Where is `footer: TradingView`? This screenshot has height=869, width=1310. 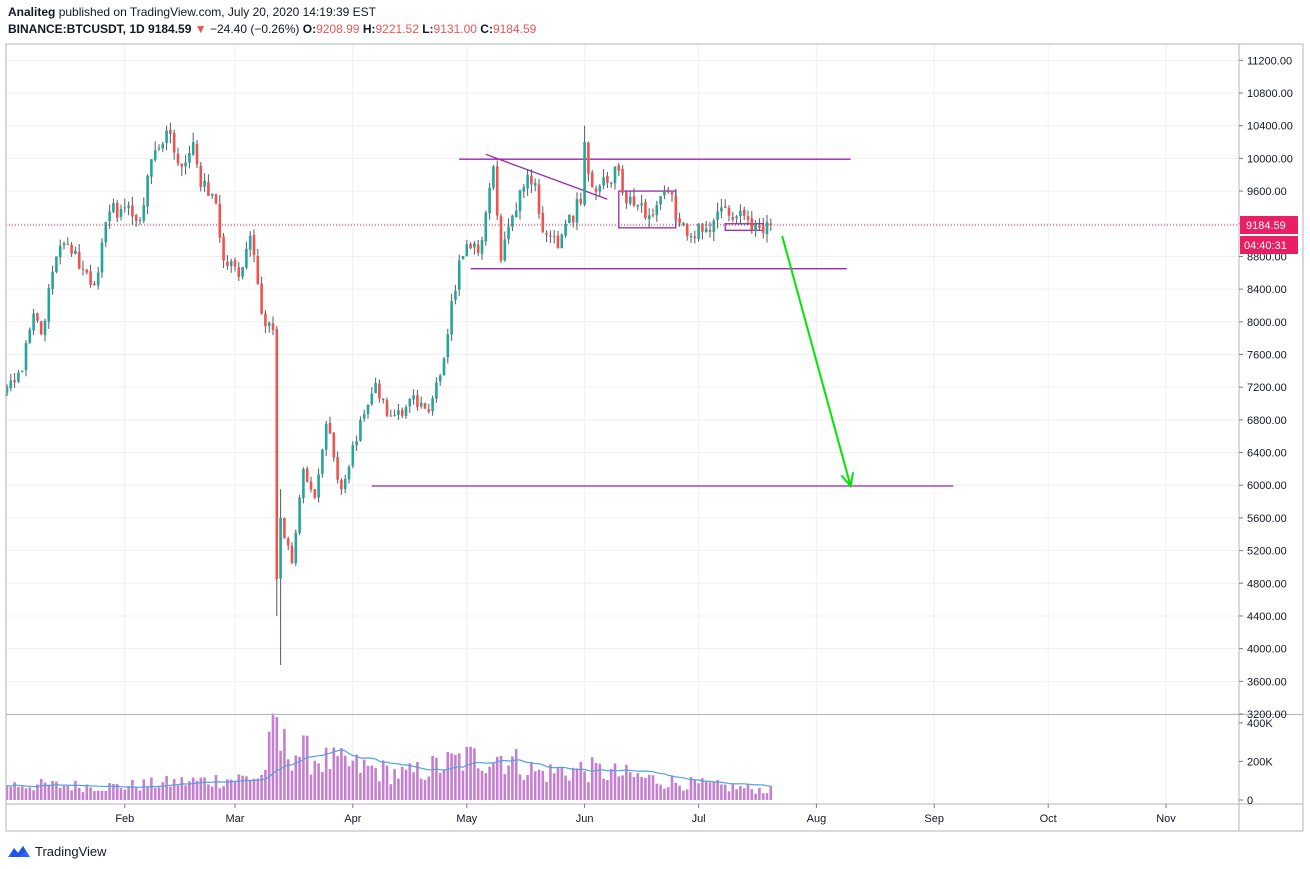 footer: TradingView is located at coordinates (57, 851).